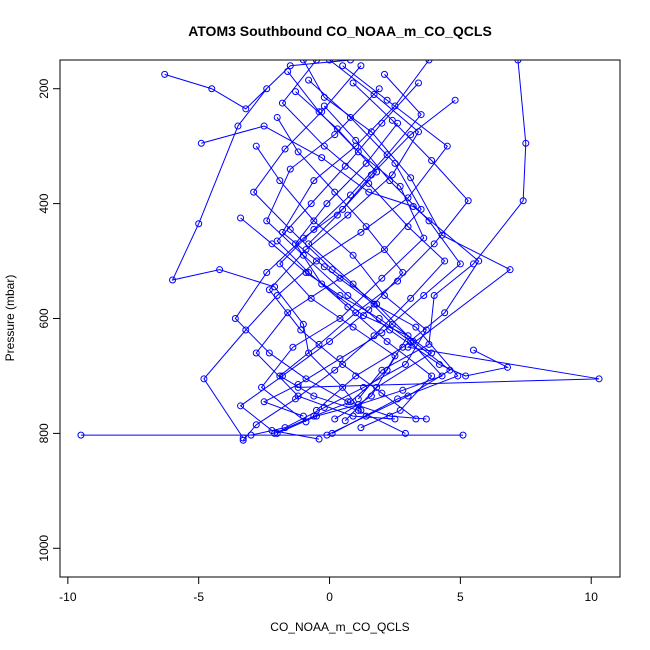  Describe the element at coordinates (44, 548) in the screenshot. I see `y-tick-label: 1000` at that location.